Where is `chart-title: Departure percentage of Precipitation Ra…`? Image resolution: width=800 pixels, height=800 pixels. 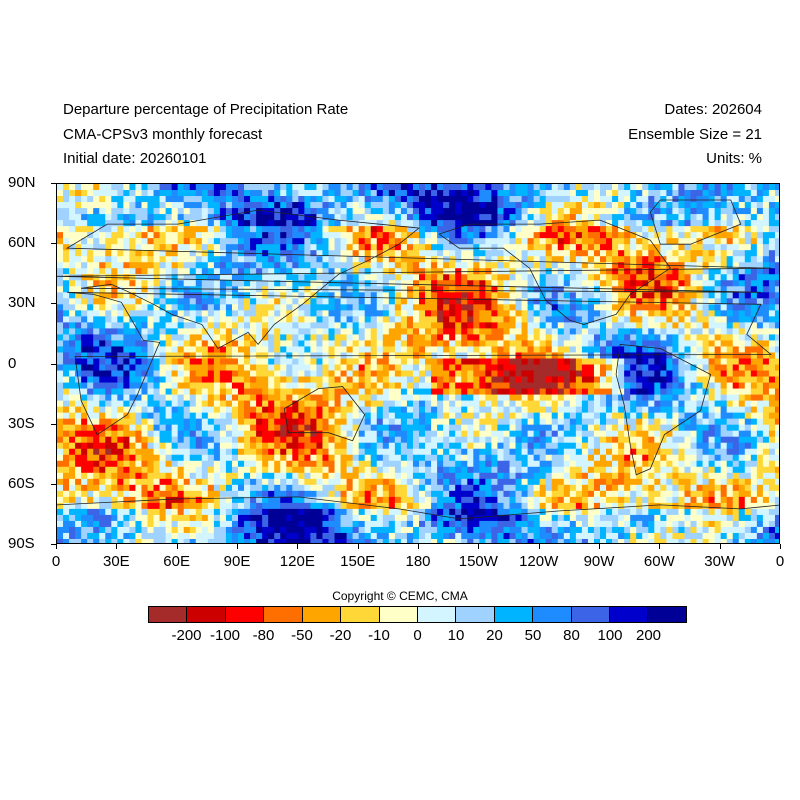
chart-title: Departure percentage of Precipitation Ra… is located at coordinates (206, 109).